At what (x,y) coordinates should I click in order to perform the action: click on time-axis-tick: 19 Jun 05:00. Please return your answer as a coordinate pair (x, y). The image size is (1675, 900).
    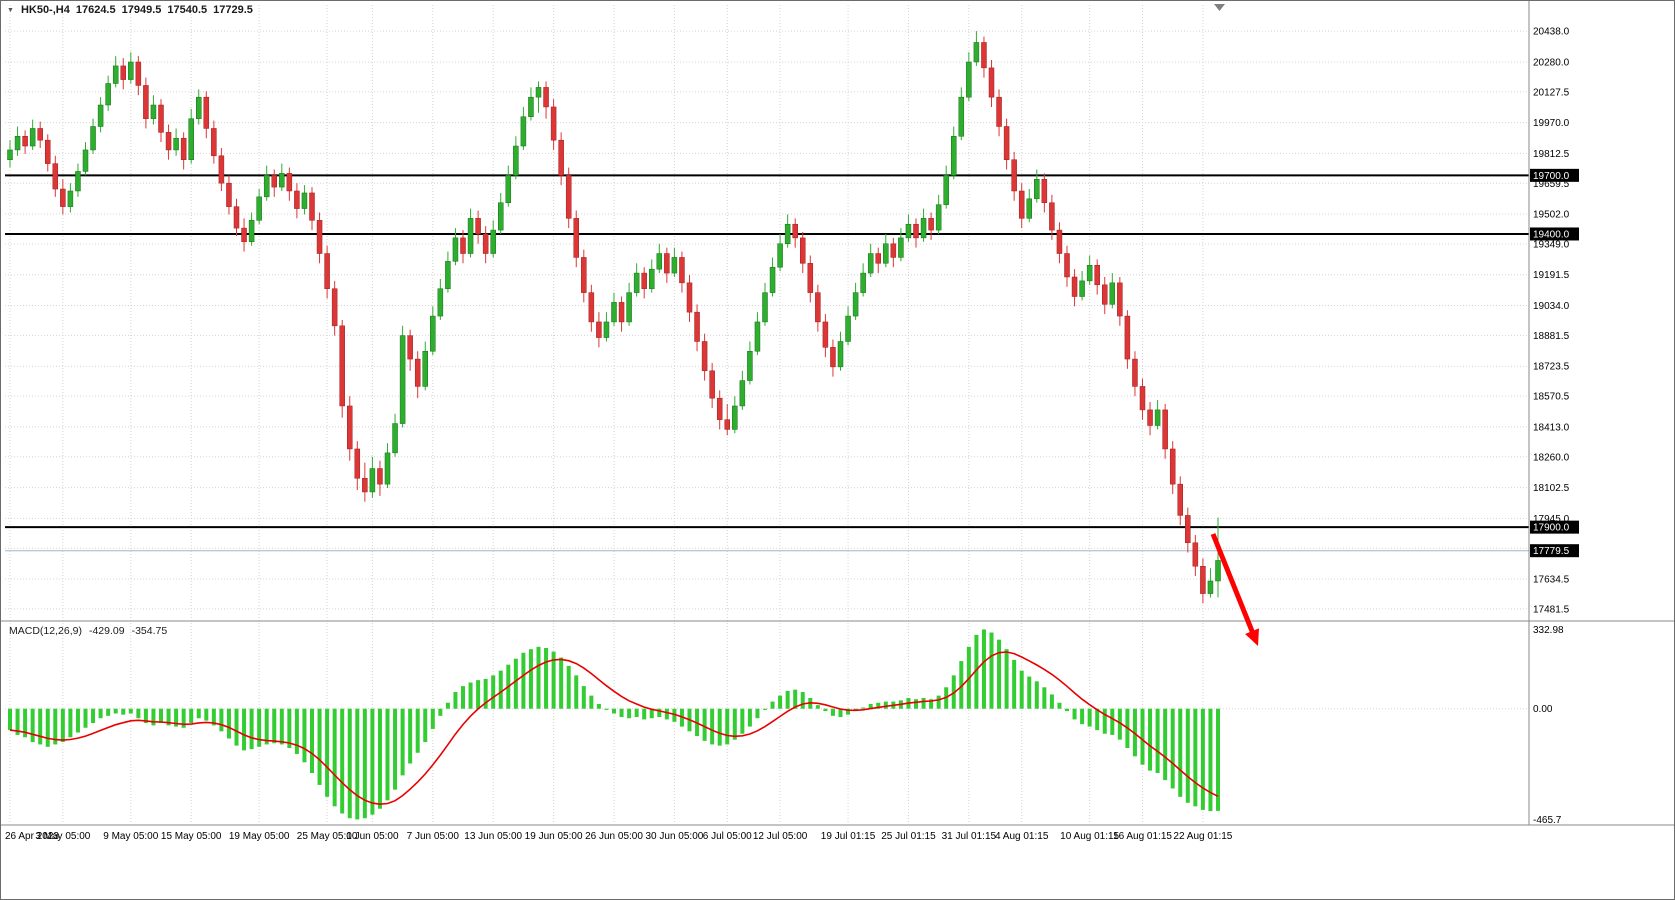
    Looking at the image, I should click on (554, 836).